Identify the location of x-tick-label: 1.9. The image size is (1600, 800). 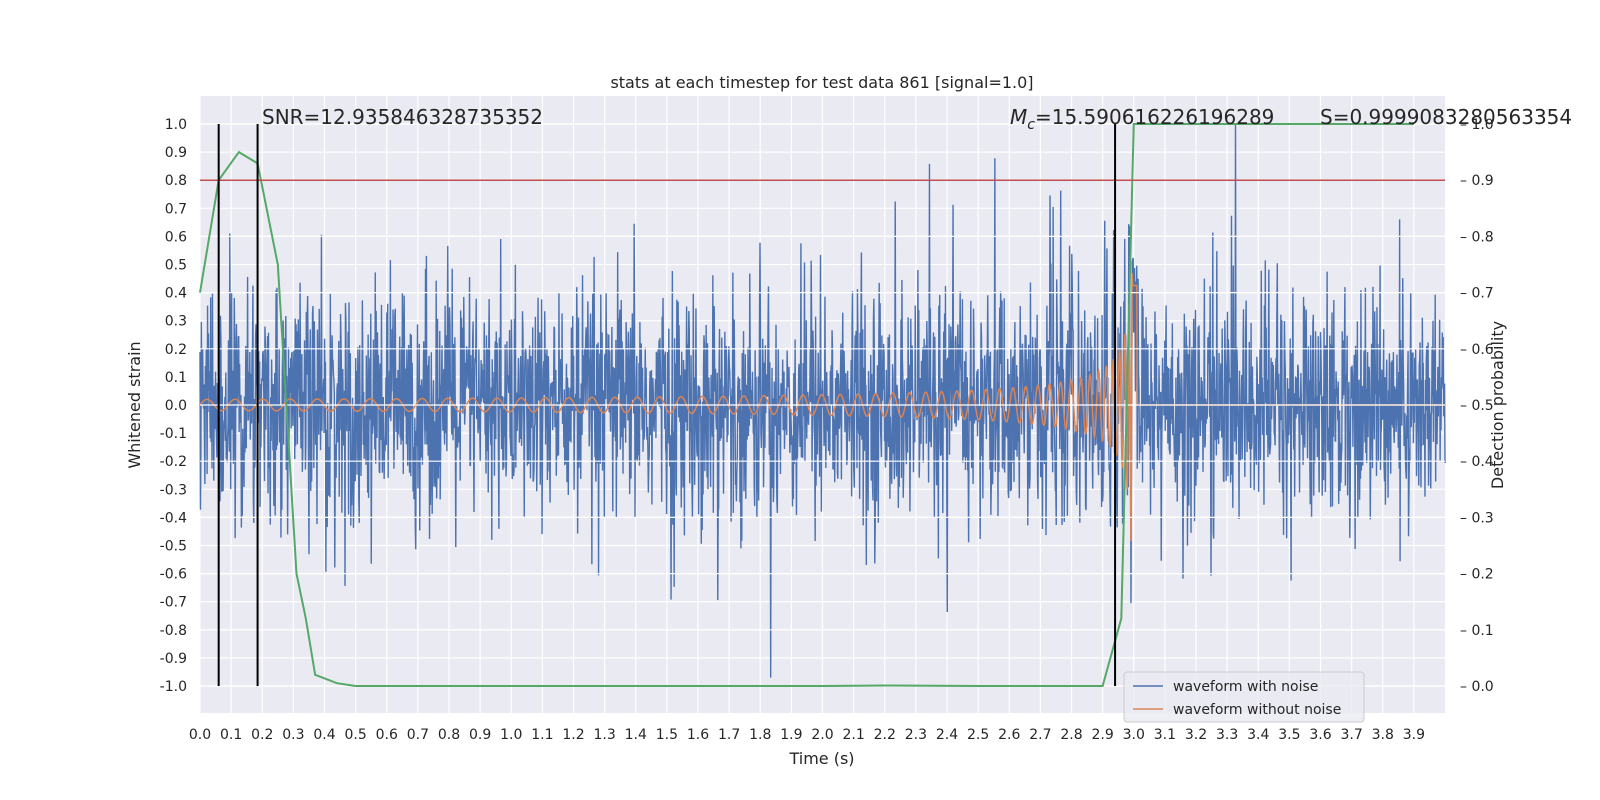
(791, 735).